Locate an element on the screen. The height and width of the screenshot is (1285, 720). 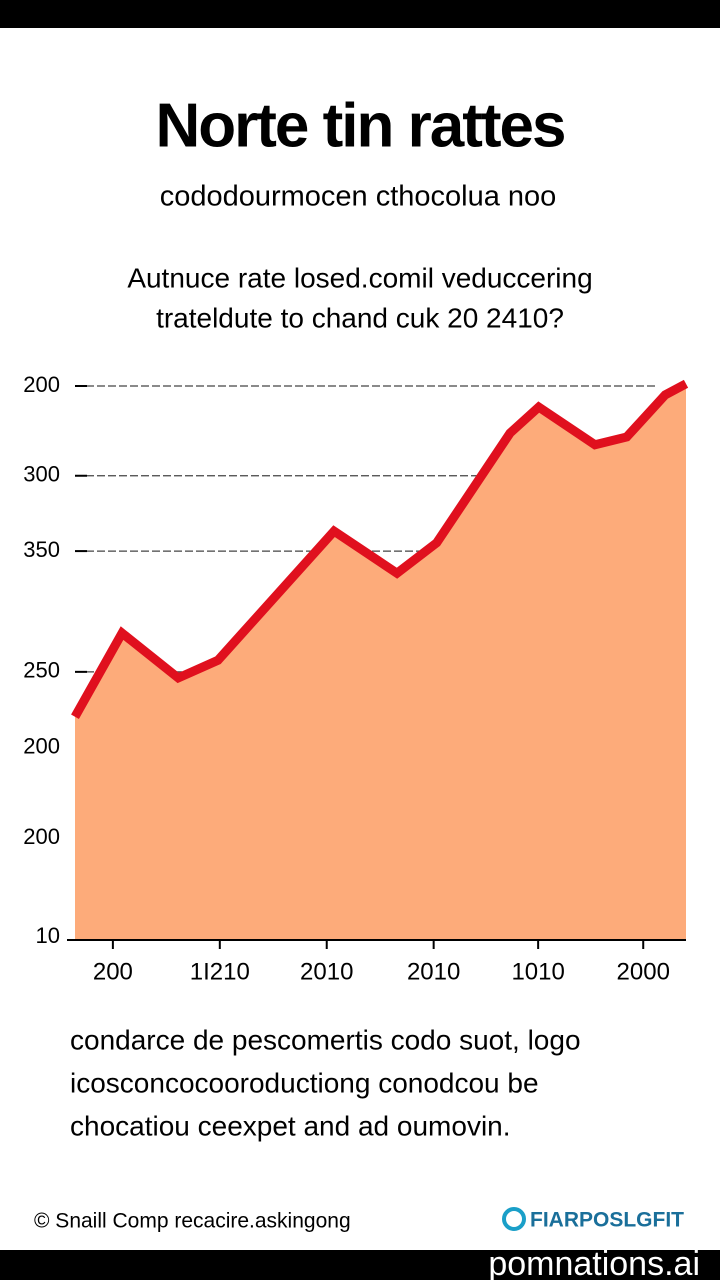
body-text: condarce de pescomertis codo suot, logo is located at coordinates (325, 1039).